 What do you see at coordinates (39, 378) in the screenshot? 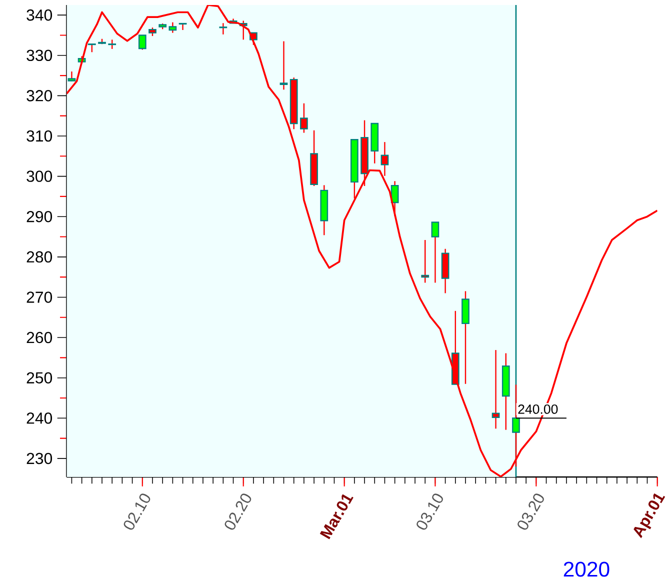
I see `y-tick-label: 250` at bounding box center [39, 378].